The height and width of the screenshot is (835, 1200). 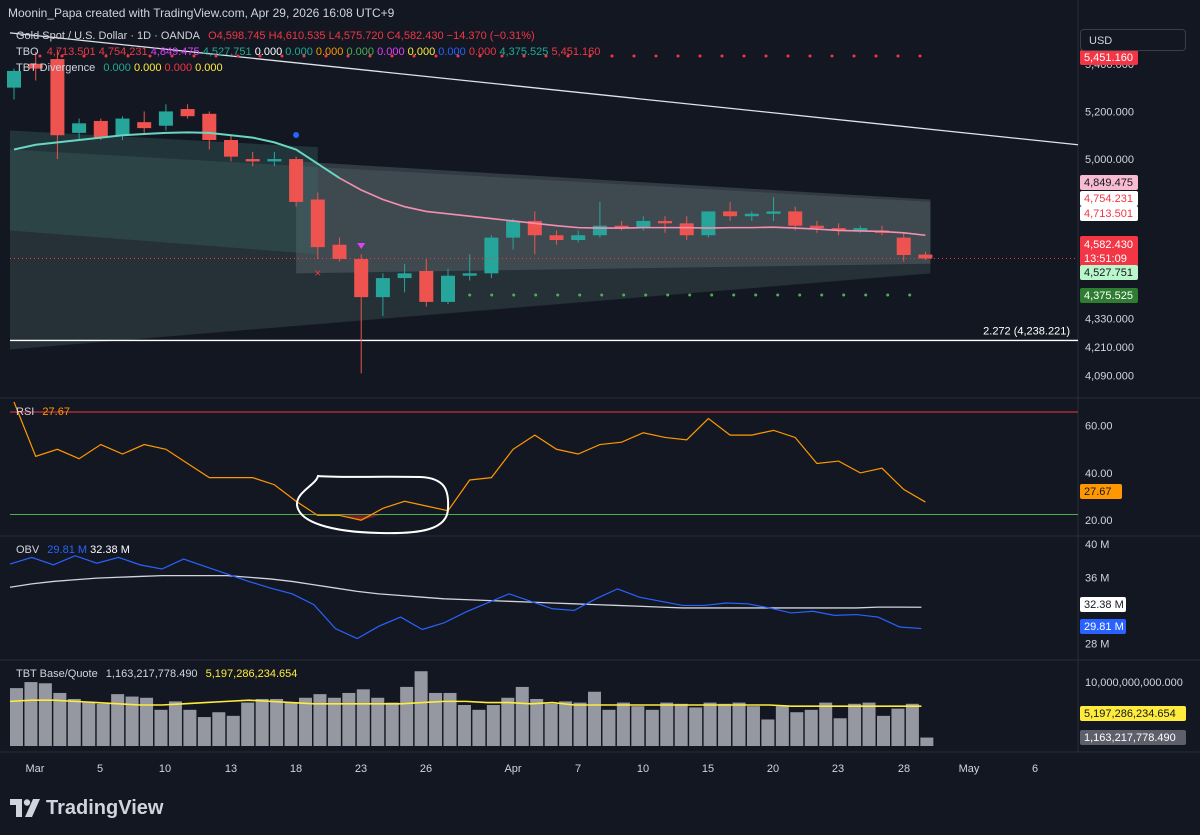 I want to click on time-tick: 23, so click(x=838, y=769).